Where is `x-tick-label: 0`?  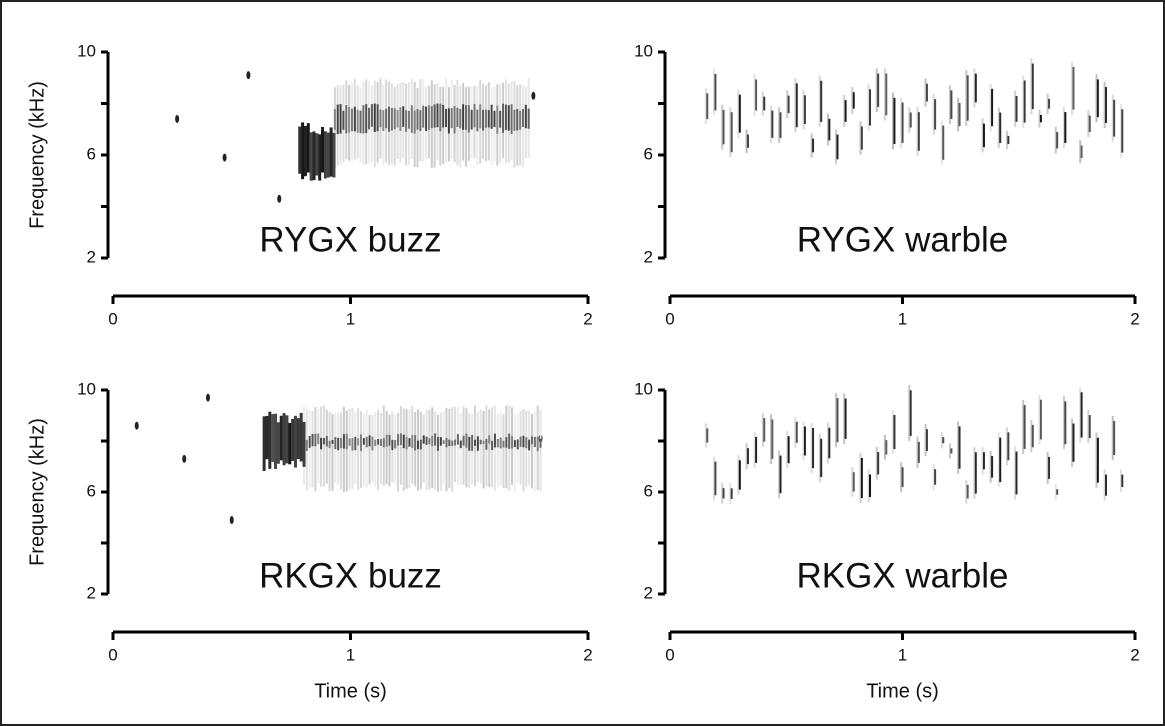 x-tick-label: 0 is located at coordinates (112, 654).